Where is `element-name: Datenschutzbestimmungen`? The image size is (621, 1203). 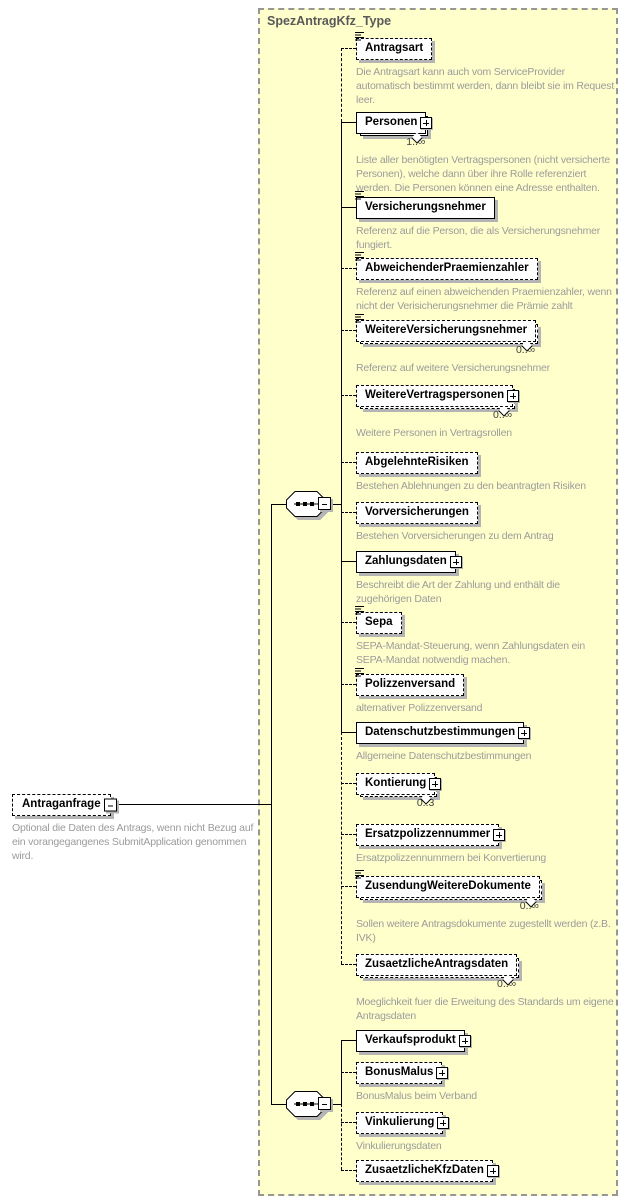
element-name: Datenschutzbestimmungen is located at coordinates (440, 732).